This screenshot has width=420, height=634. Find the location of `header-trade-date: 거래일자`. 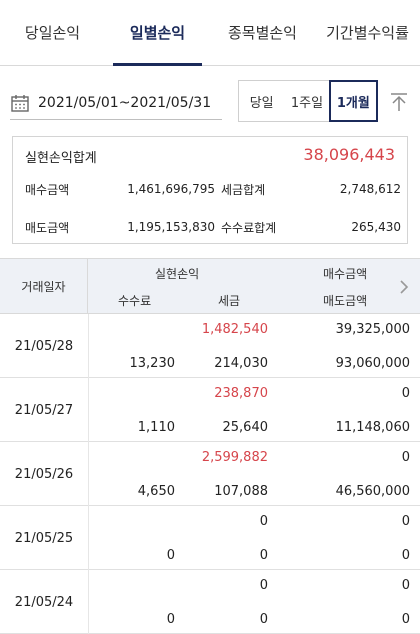

header-trade-date: 거래일자 is located at coordinates (44, 286).